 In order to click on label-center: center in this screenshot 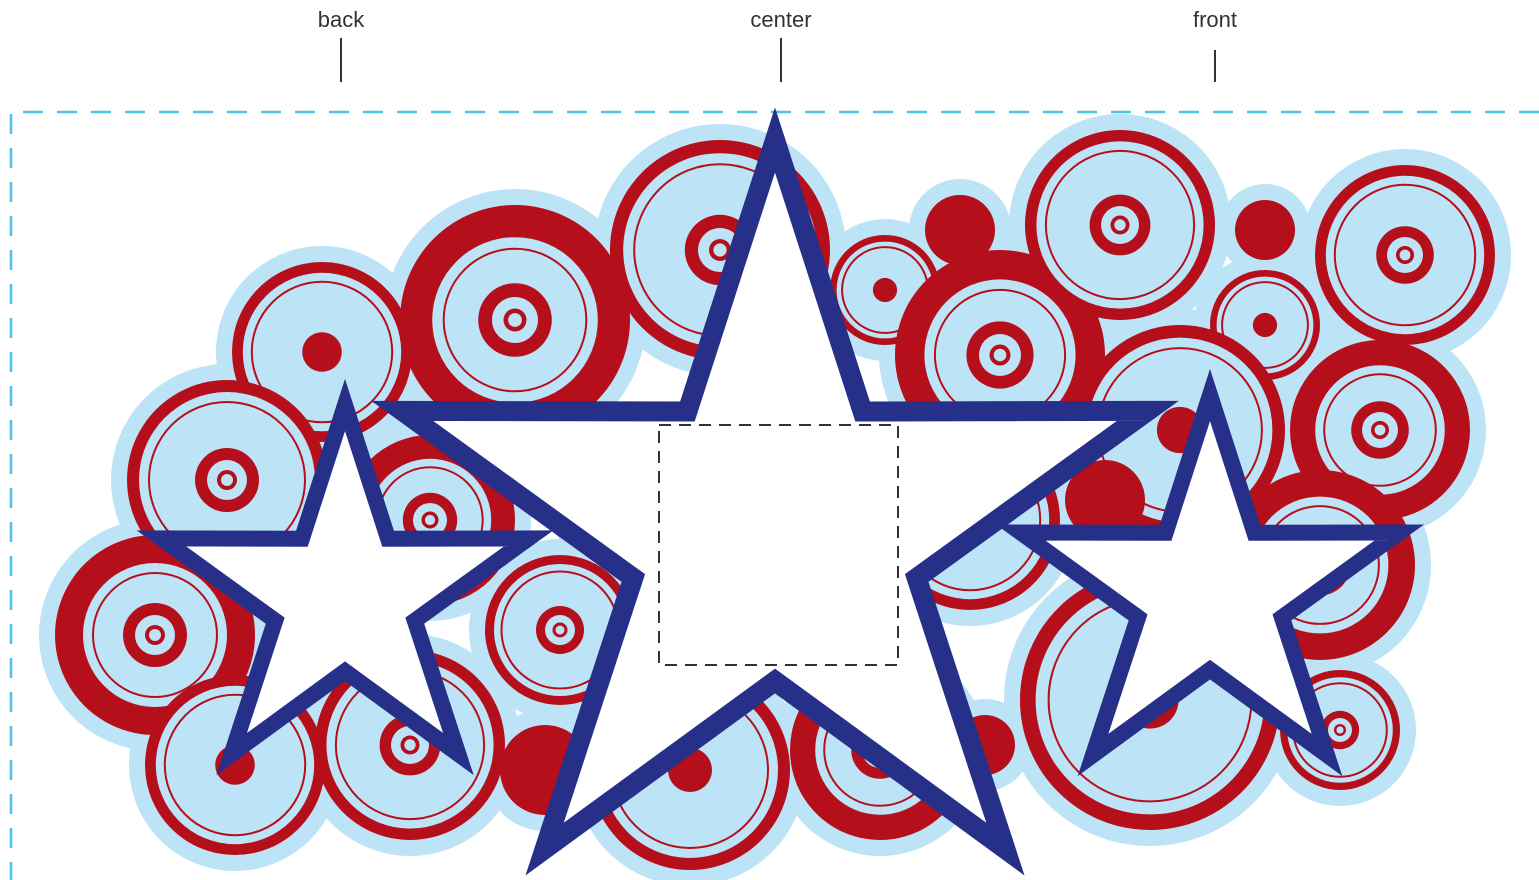, I will do `click(780, 19)`.